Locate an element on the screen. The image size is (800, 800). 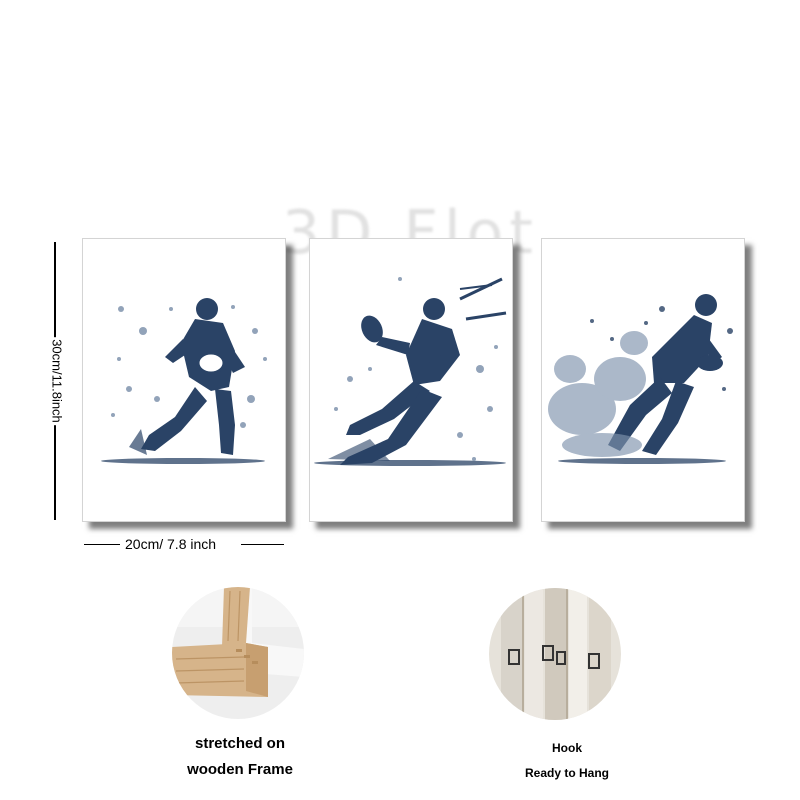
hook-photo is located at coordinates (555, 654).